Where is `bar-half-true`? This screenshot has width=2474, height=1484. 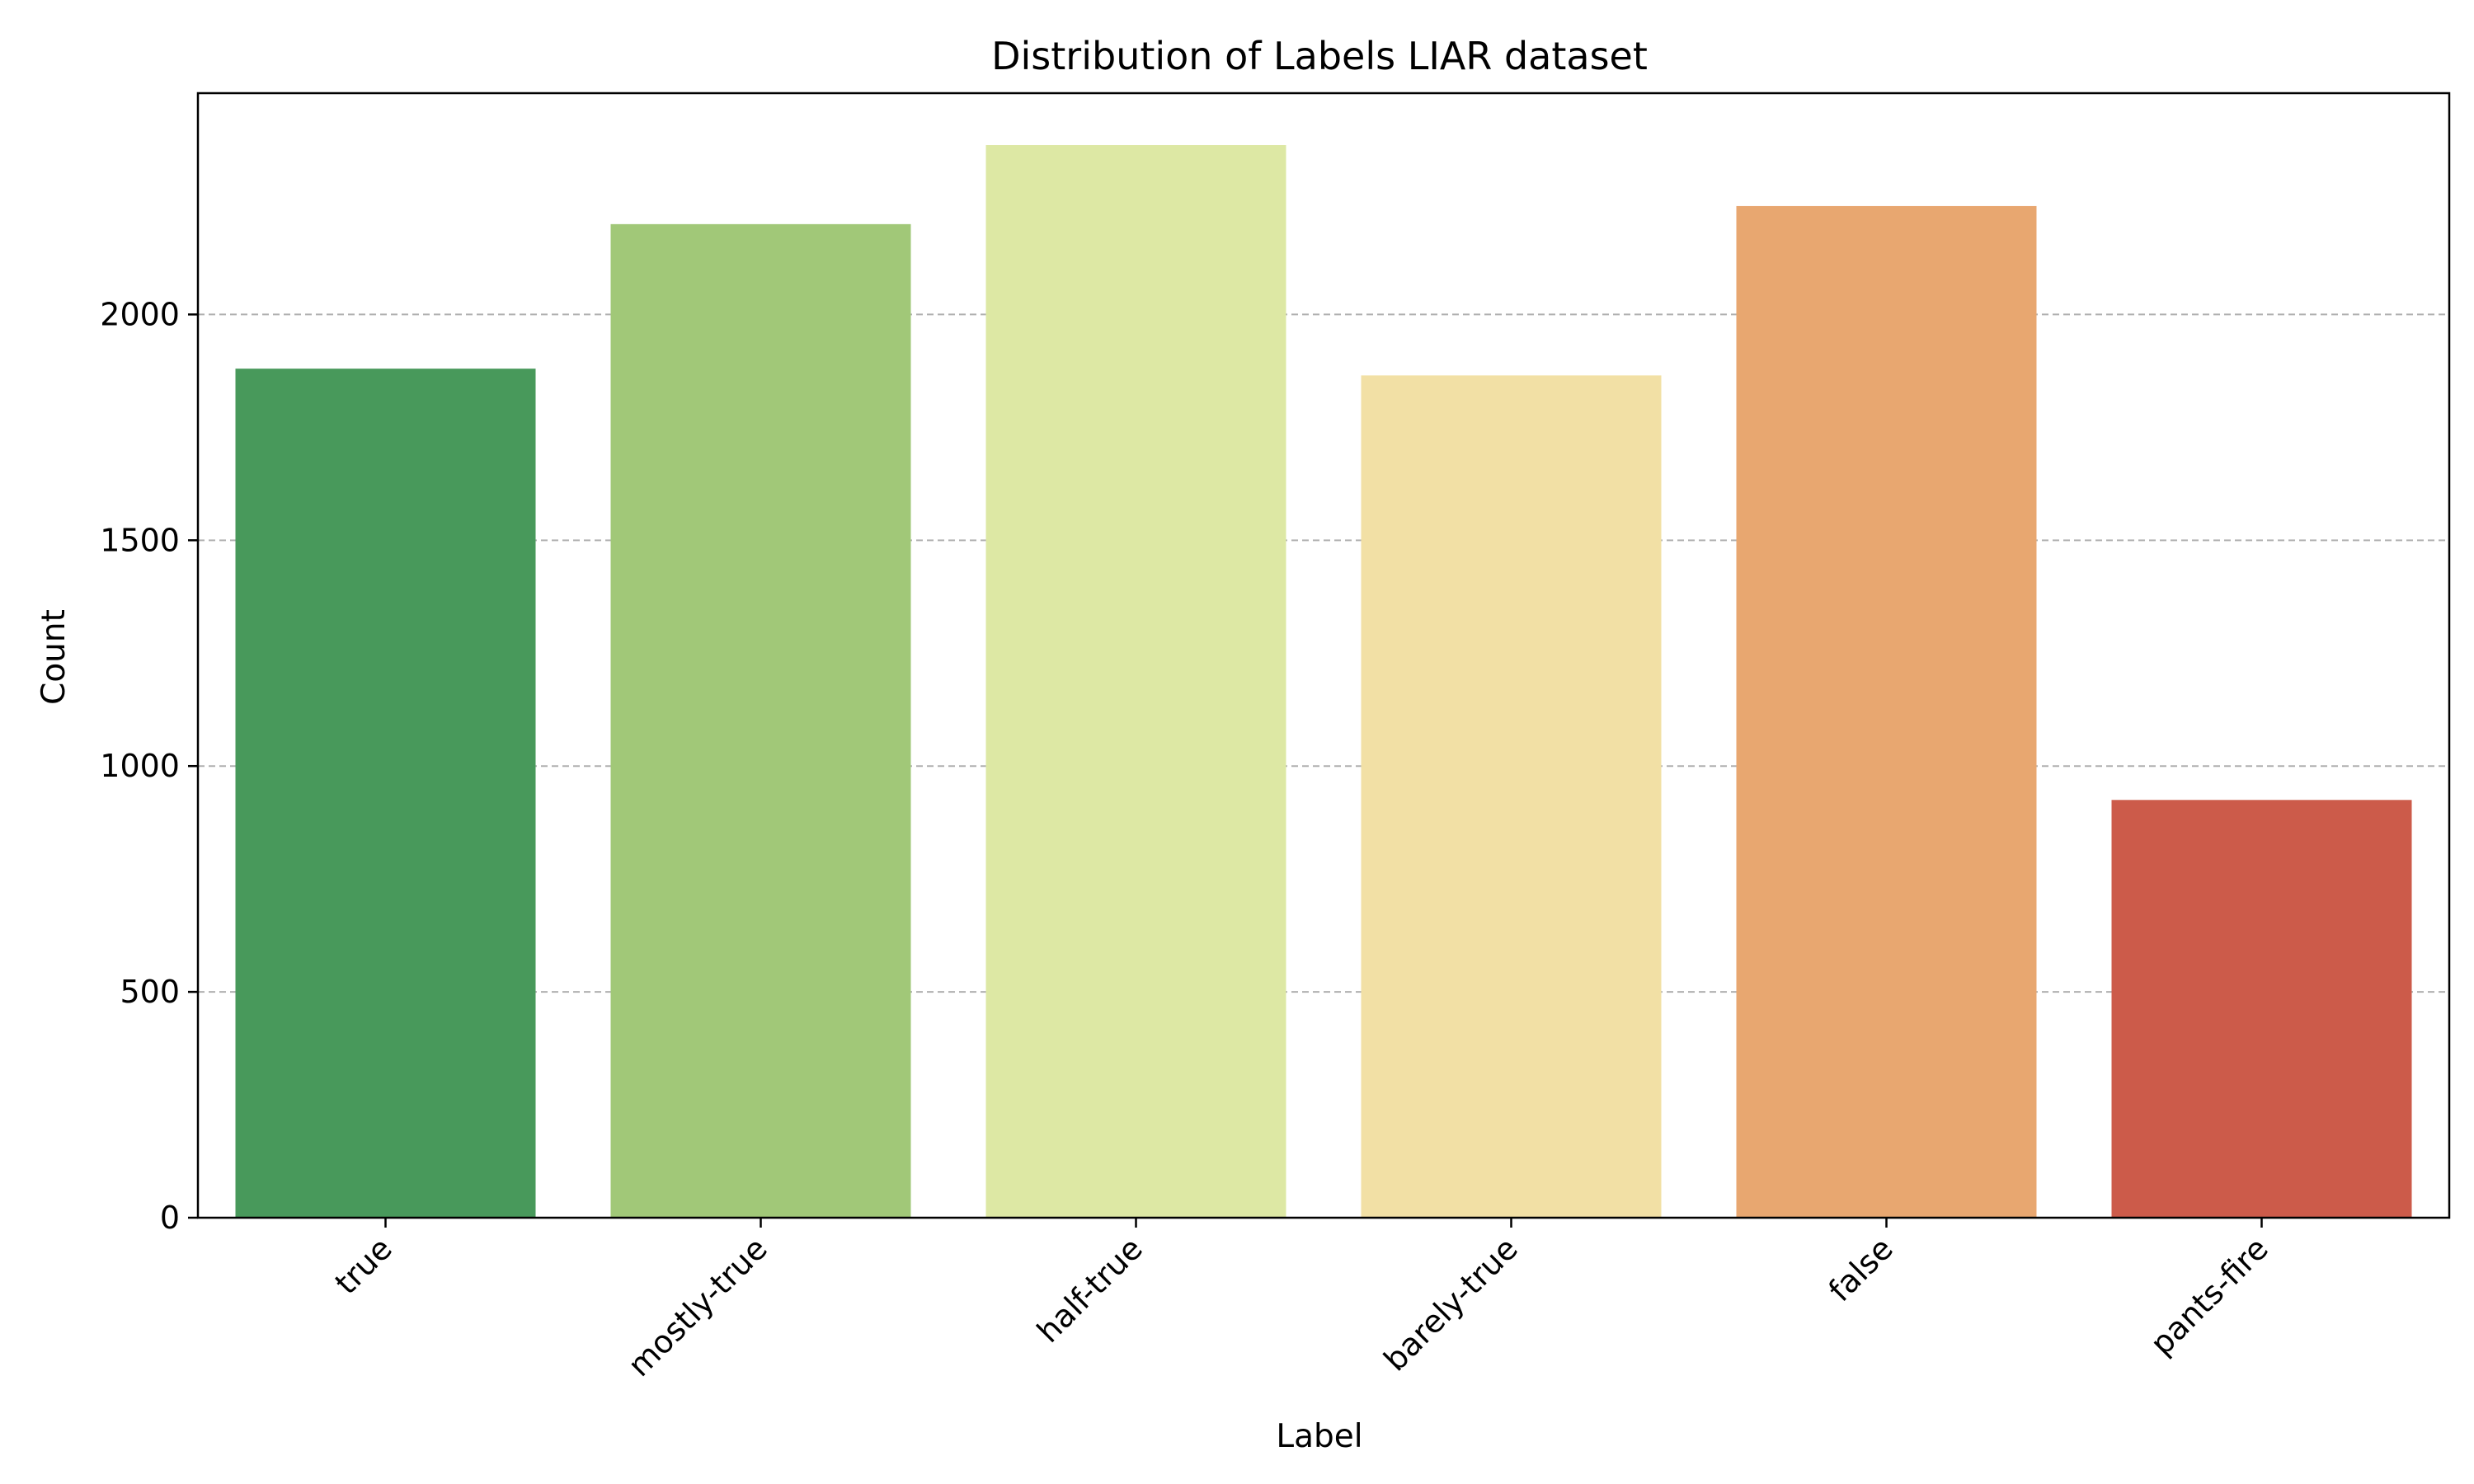 bar-half-true is located at coordinates (1135, 681).